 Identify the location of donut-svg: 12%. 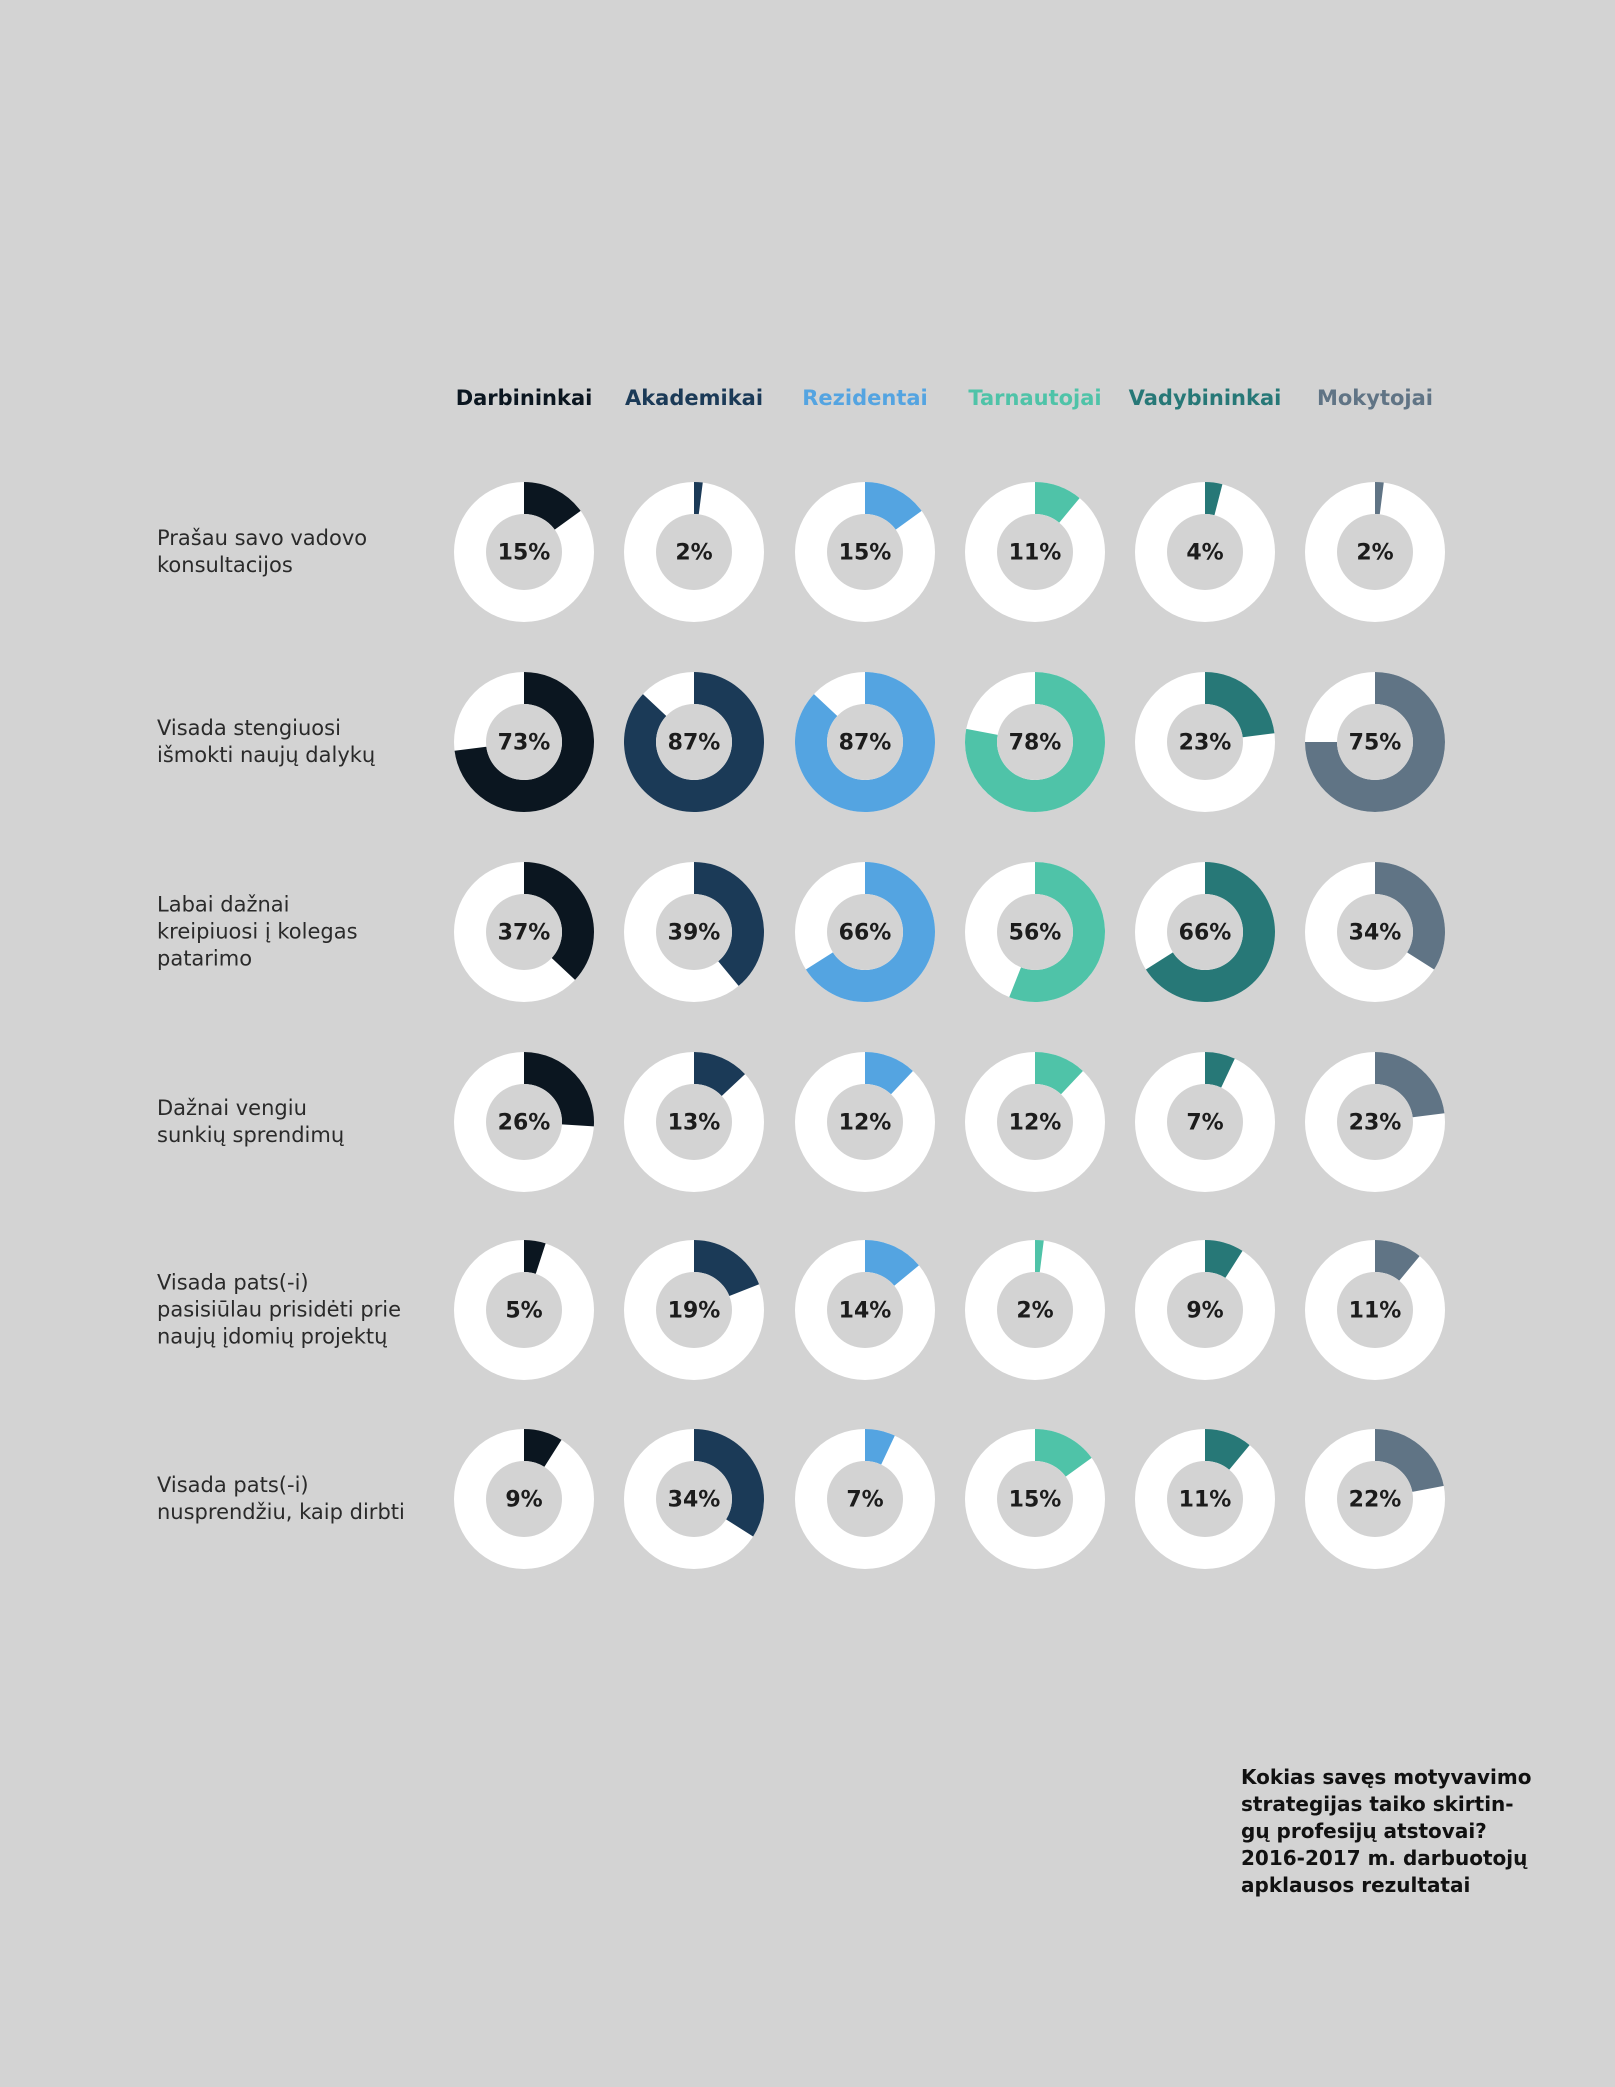
(1035, 1122).